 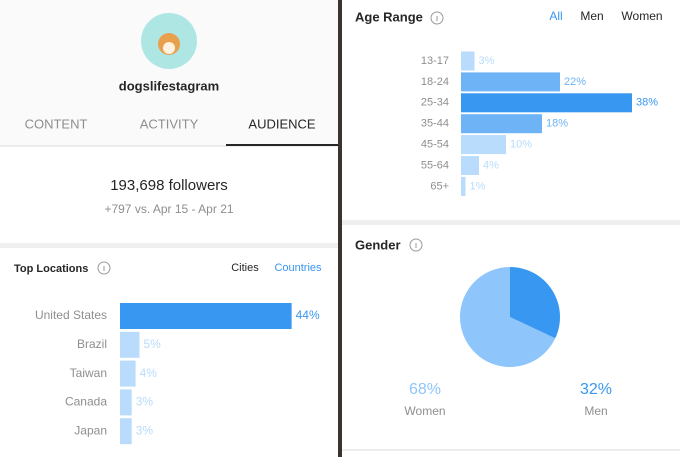 I want to click on legend-label: Men, so click(x=595, y=411).